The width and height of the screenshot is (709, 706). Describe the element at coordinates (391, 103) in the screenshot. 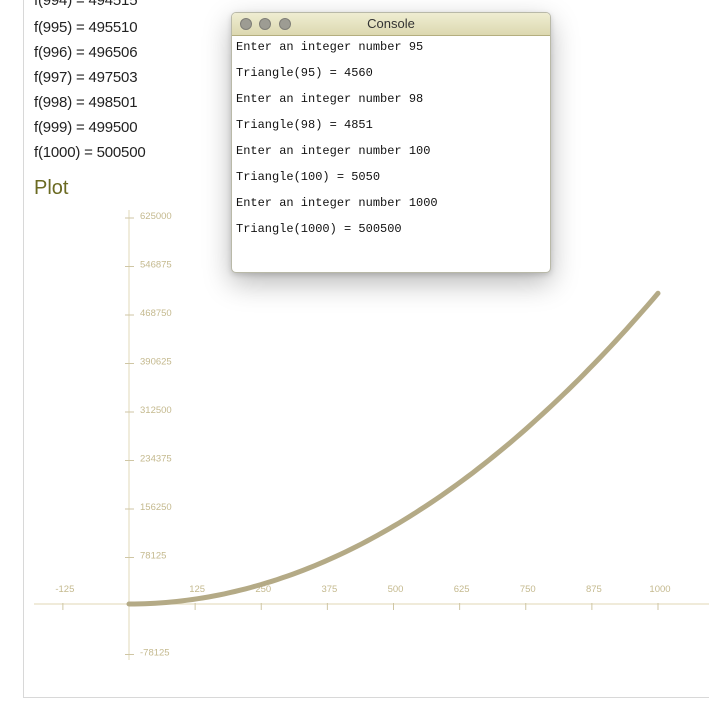

I see `console-line: Enter an integer number 98` at that location.